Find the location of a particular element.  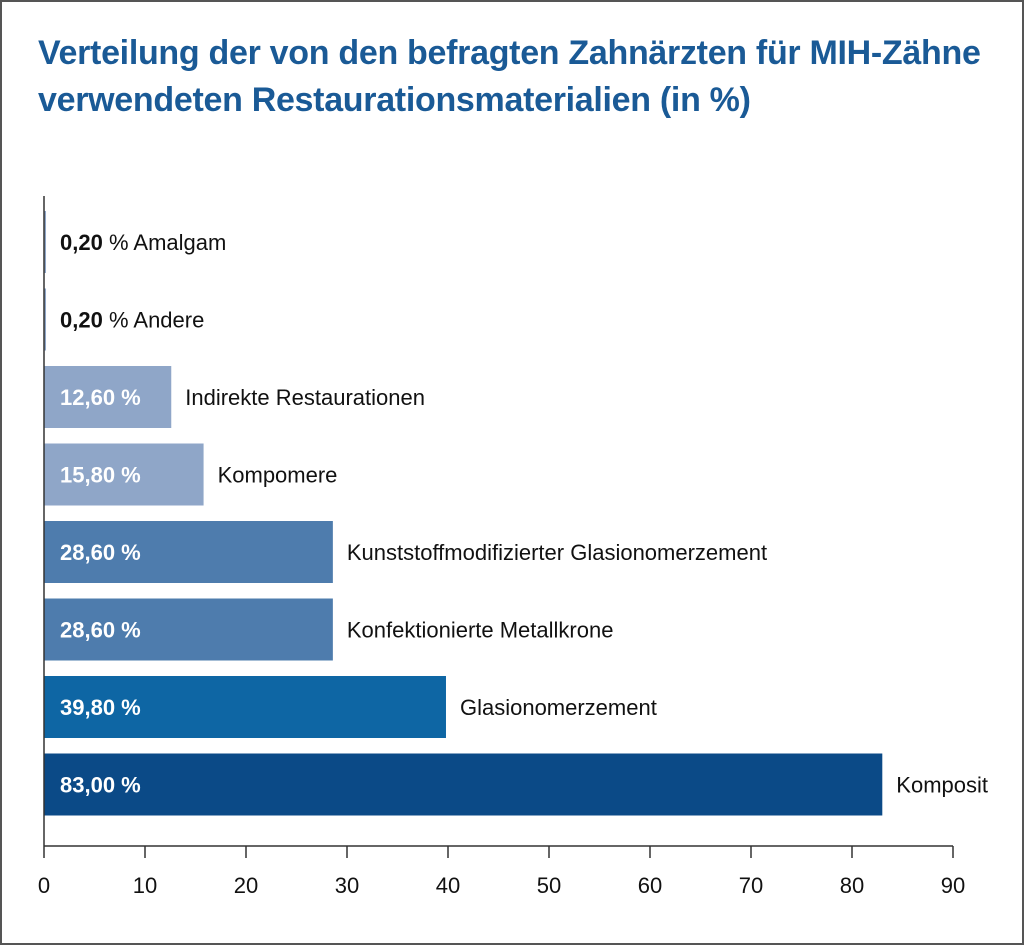

bar-komposit is located at coordinates (463, 784).